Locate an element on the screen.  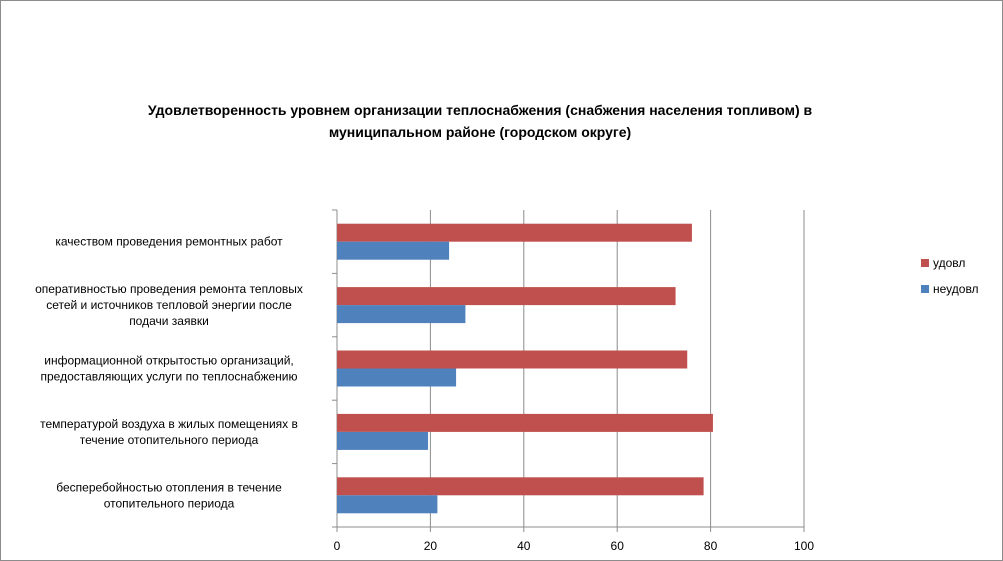
category-label: качеством проведения ремонтных работ is located at coordinates (169, 242).